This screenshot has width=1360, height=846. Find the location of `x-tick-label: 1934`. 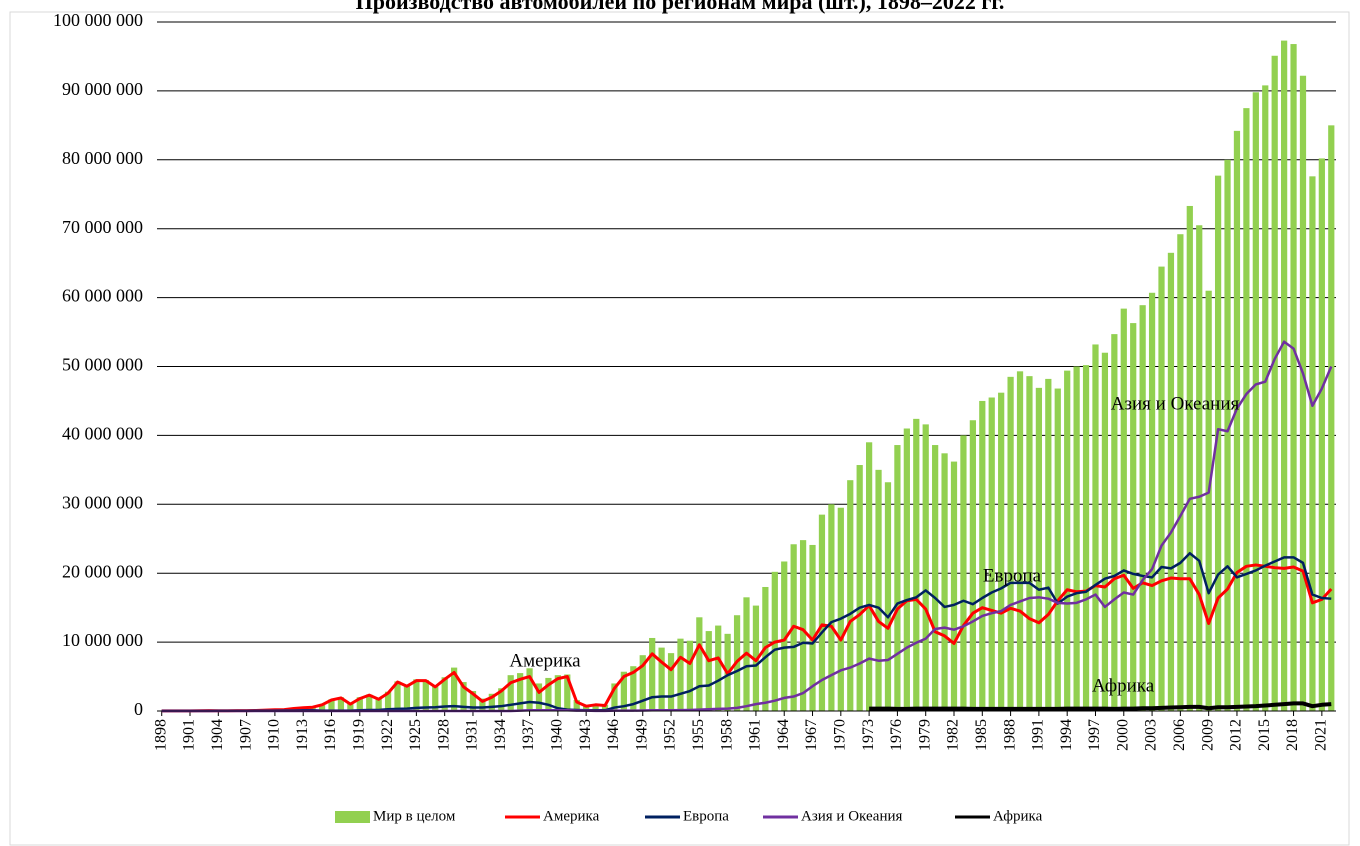

x-tick-label: 1934 is located at coordinates (500, 735).